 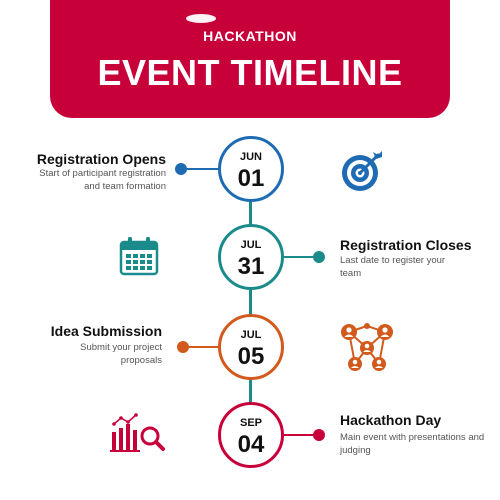 I want to click on date-circle-1: JUN 01, so click(x=251, y=169).